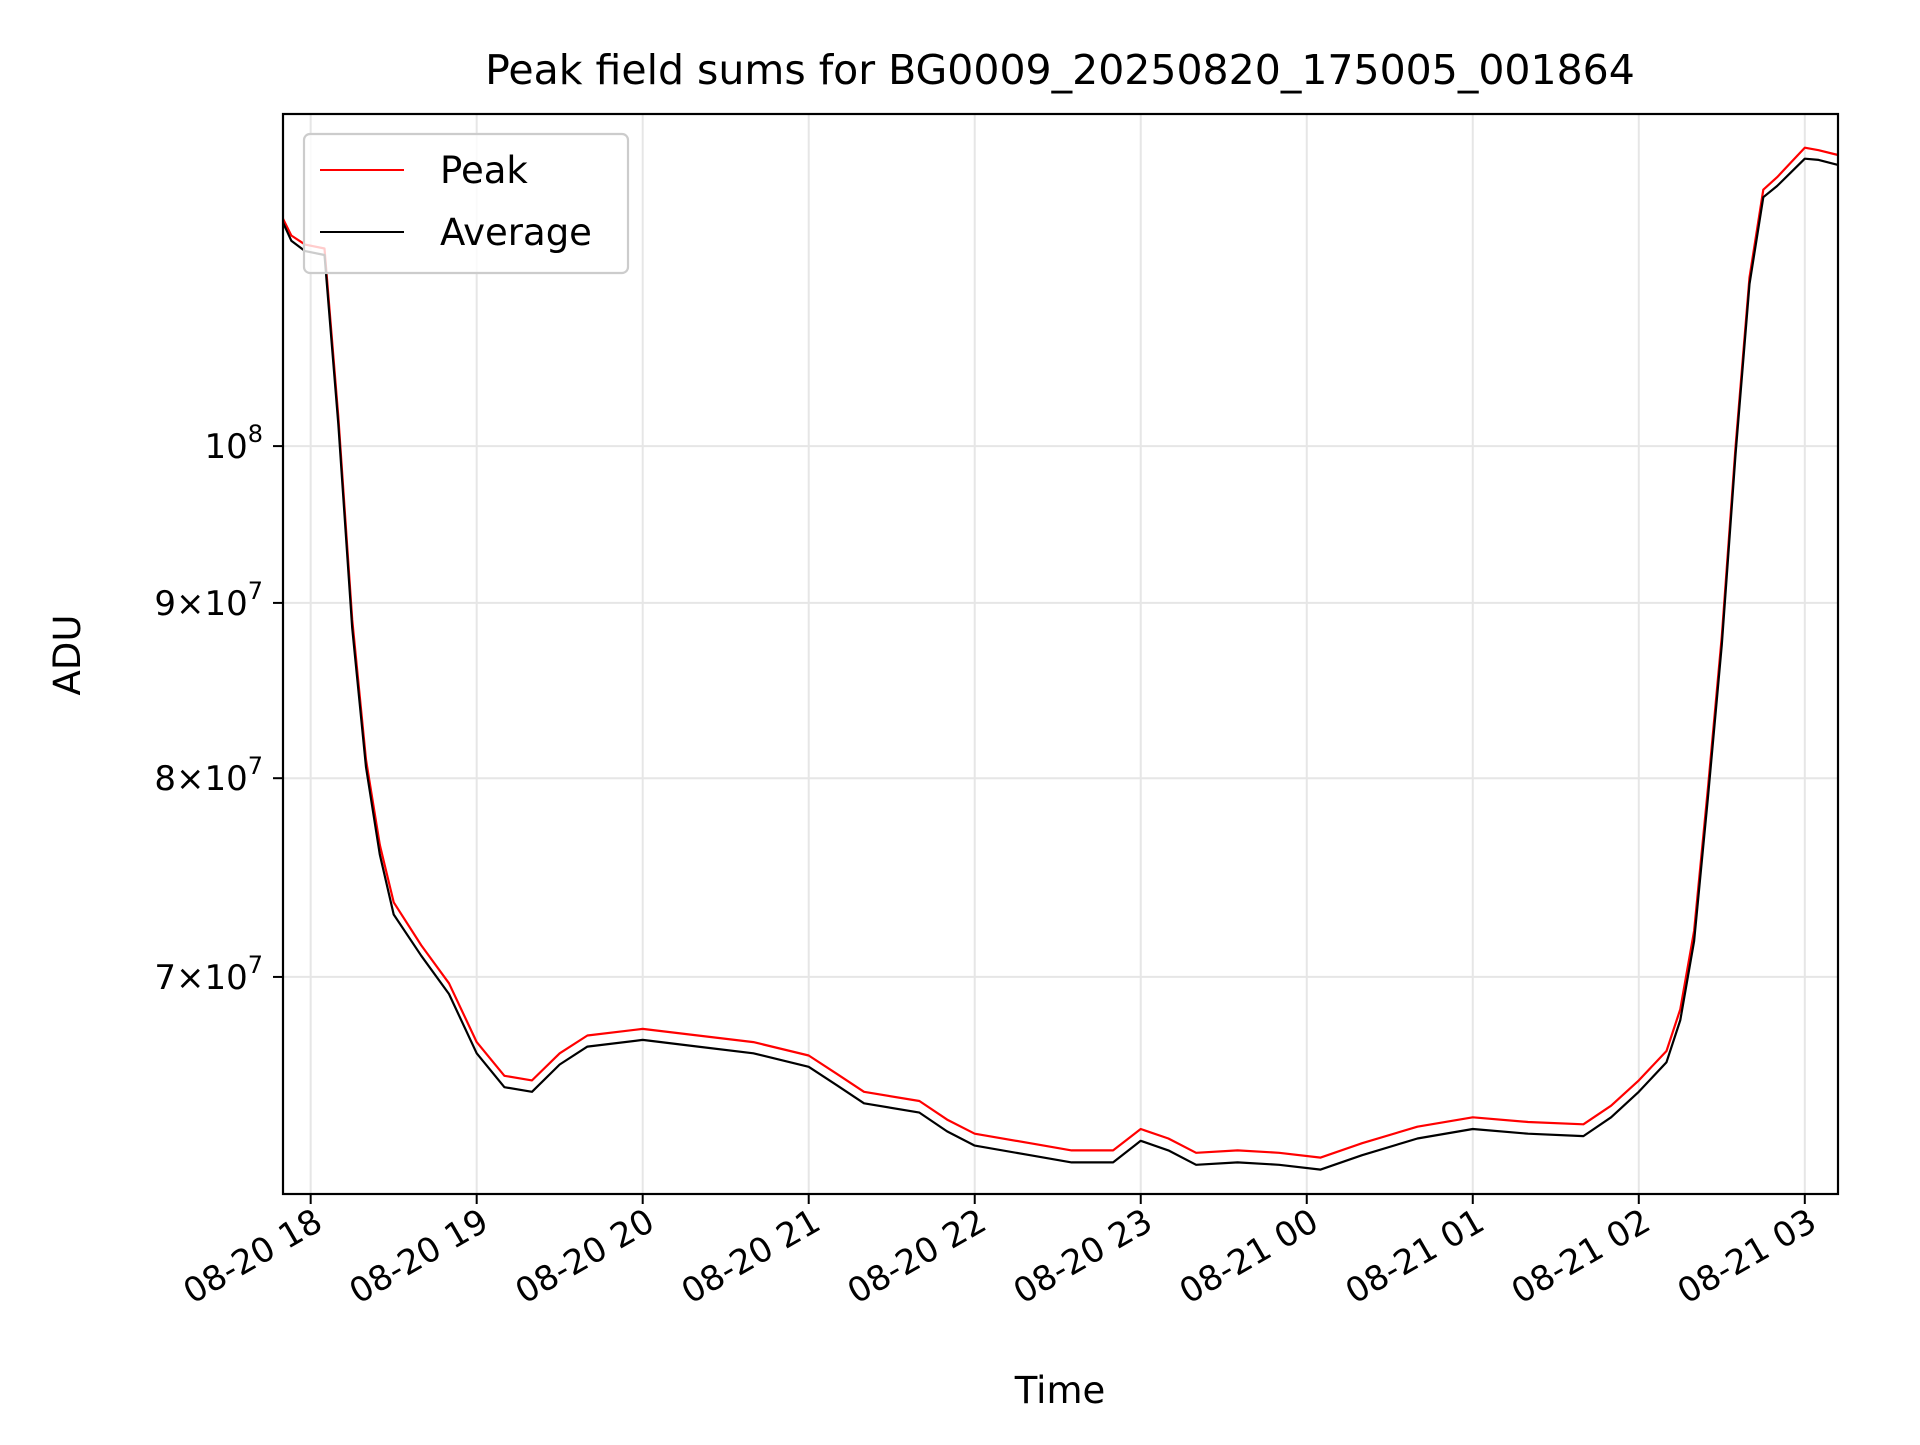 The image size is (1920, 1445). Describe the element at coordinates (516, 232) in the screenshot. I see `legend-label-average: Average` at that location.